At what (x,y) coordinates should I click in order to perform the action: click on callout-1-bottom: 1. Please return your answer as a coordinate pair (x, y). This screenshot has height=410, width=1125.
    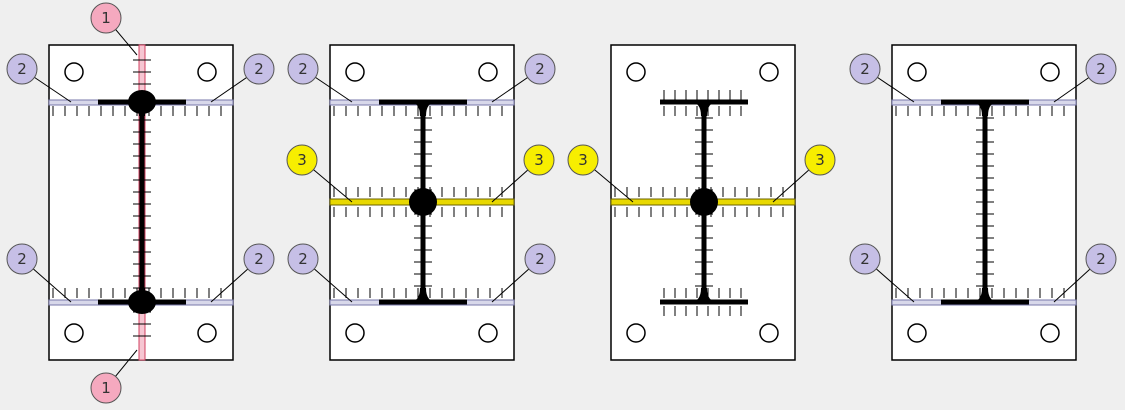
    Looking at the image, I should click on (114, 376).